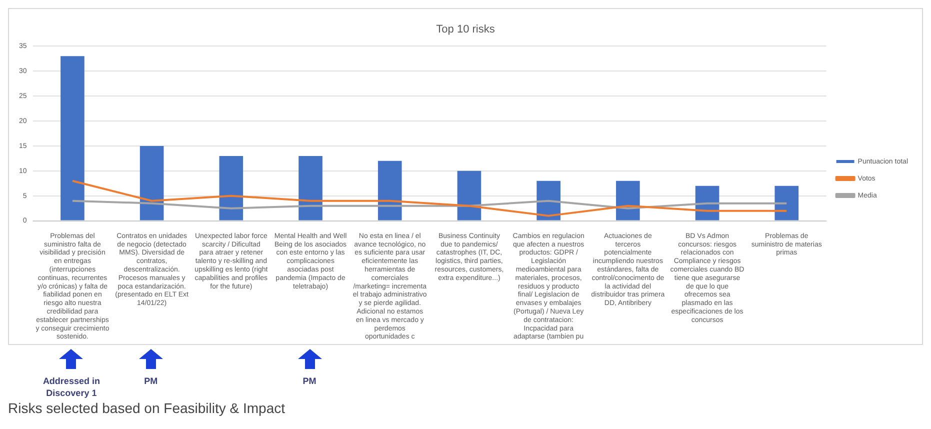  I want to click on chart-title: Top 10 risks, so click(466, 30).